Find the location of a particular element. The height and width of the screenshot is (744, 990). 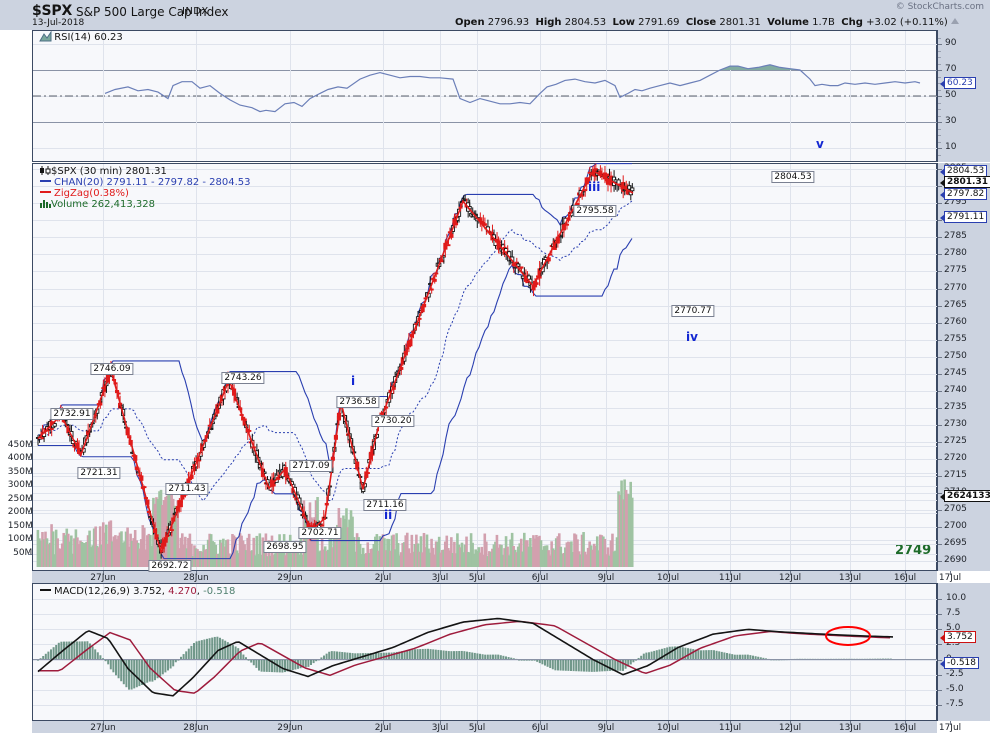

macd-axis-label: -7.5 is located at coordinates (955, 704).